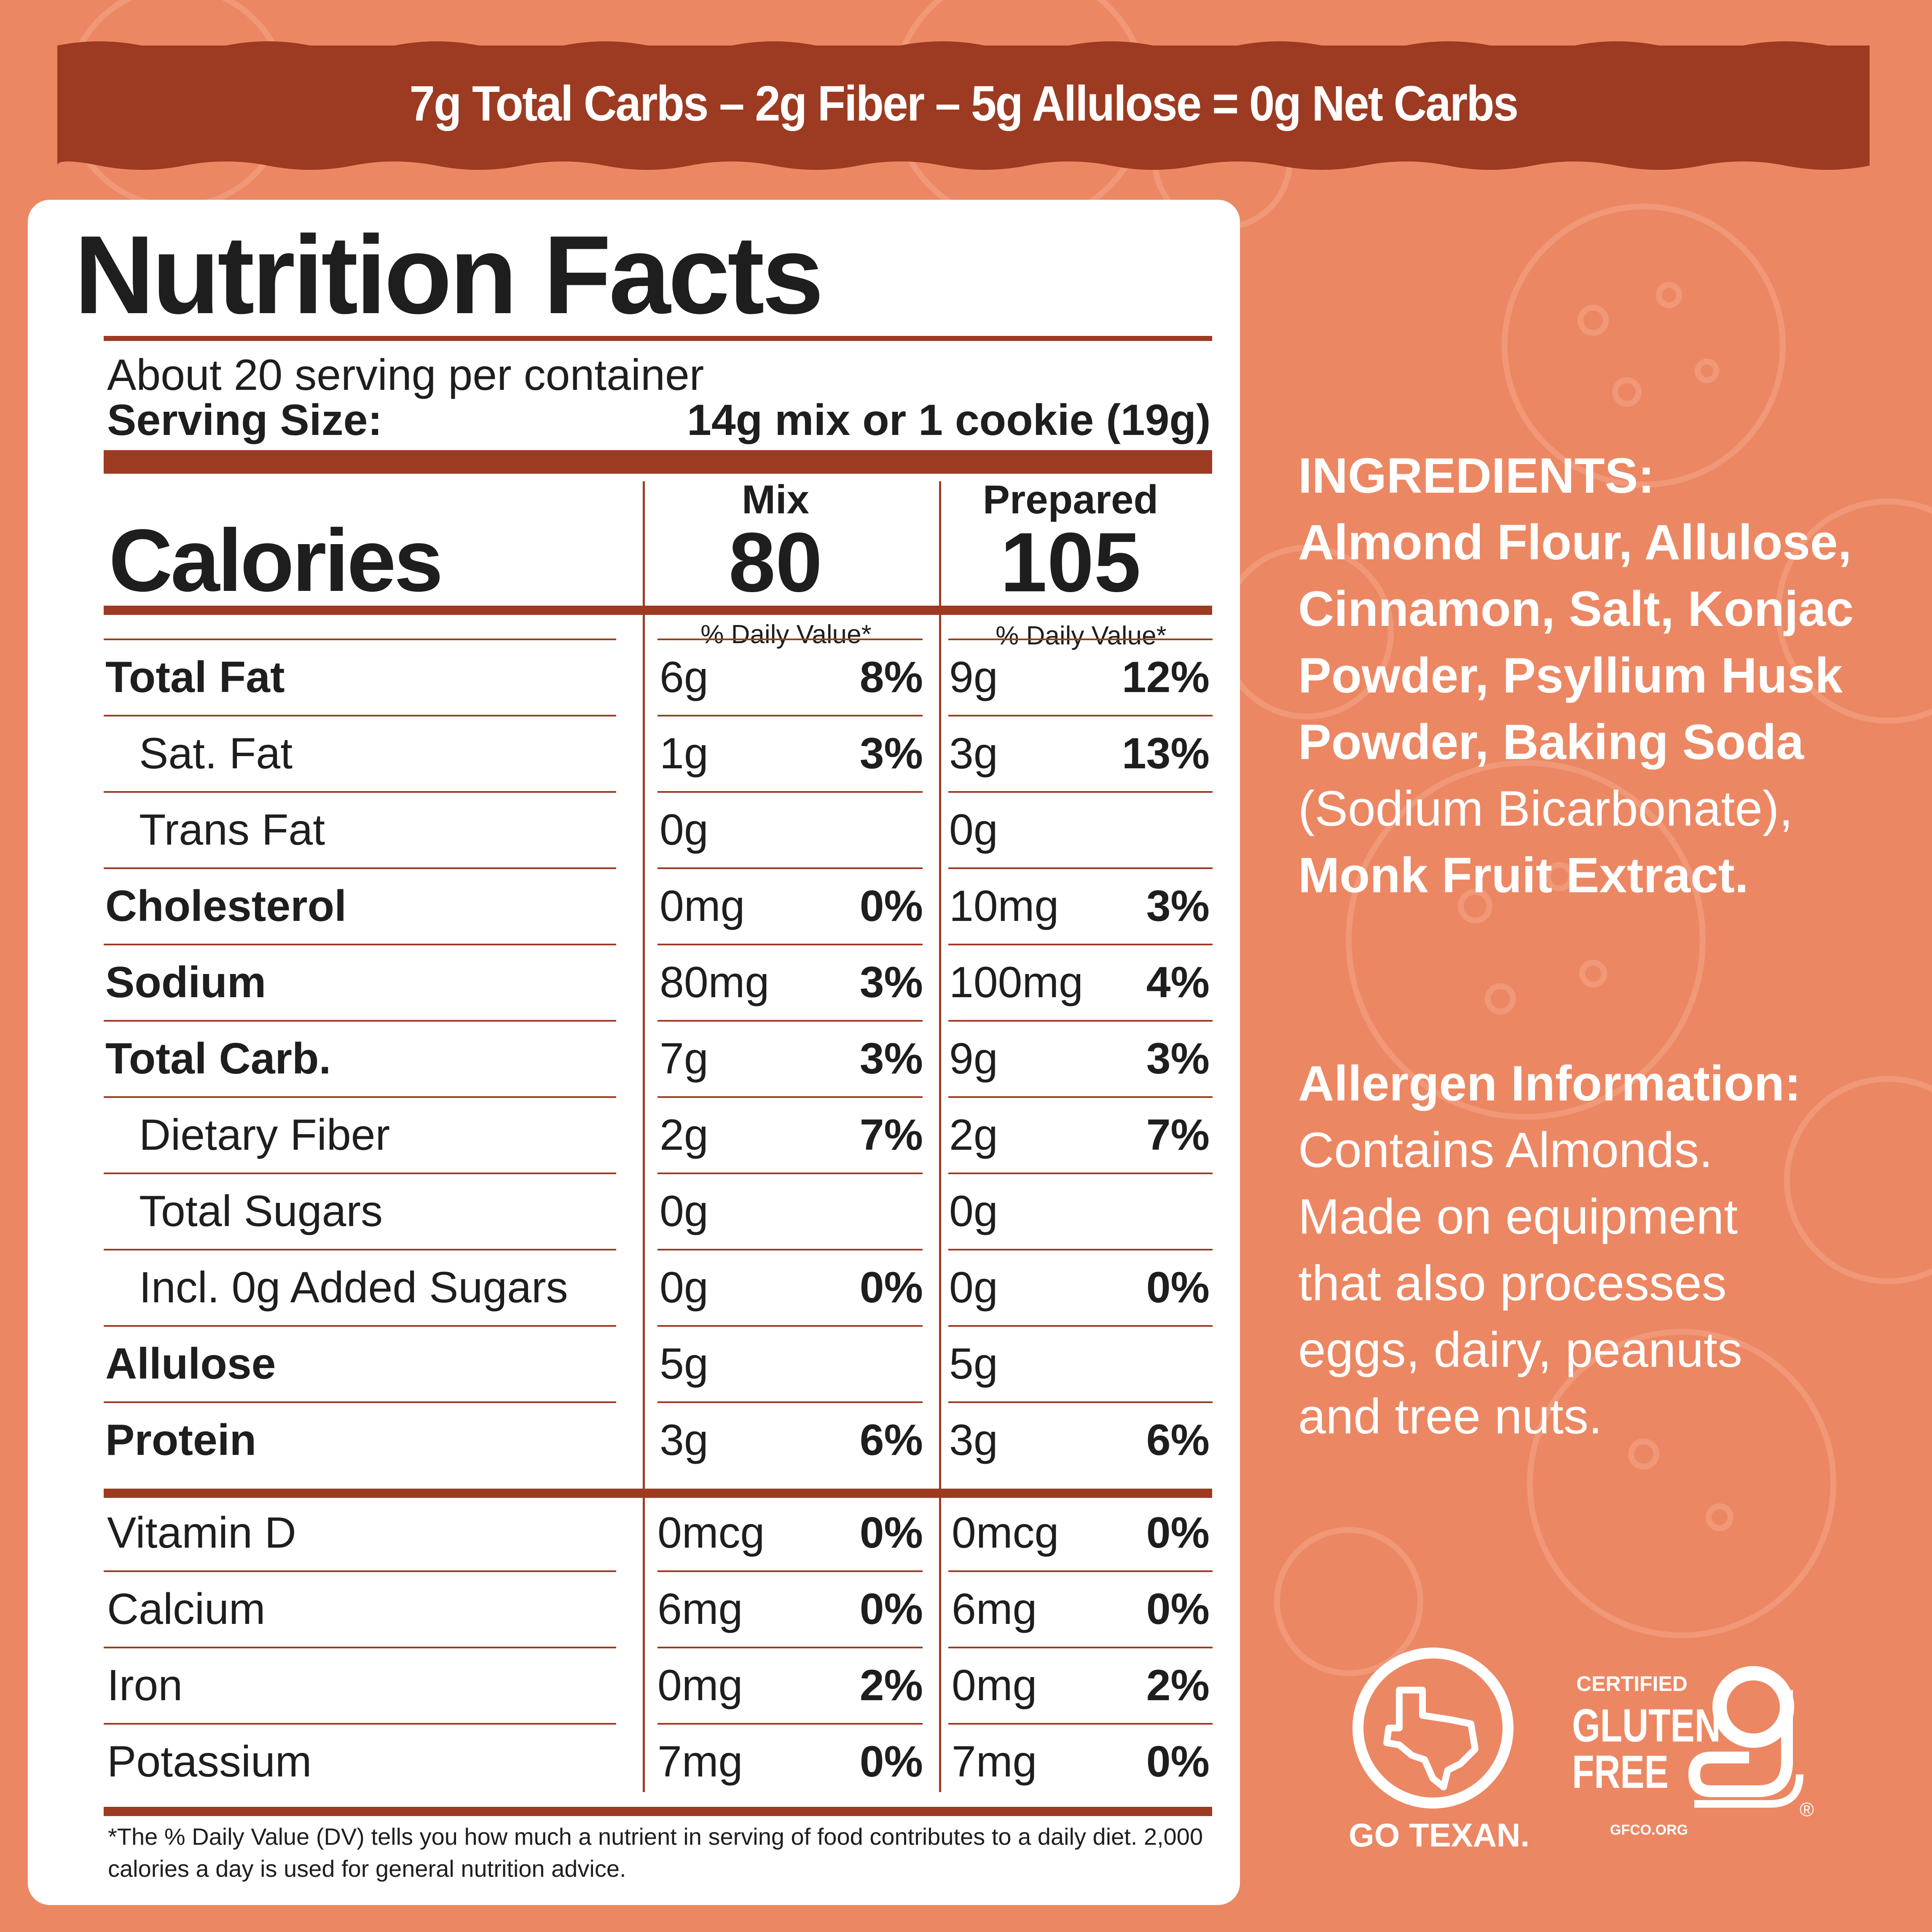 The width and height of the screenshot is (1932, 1932). What do you see at coordinates (261, 1211) in the screenshot?
I see `nutrient-label: Total Sugars` at bounding box center [261, 1211].